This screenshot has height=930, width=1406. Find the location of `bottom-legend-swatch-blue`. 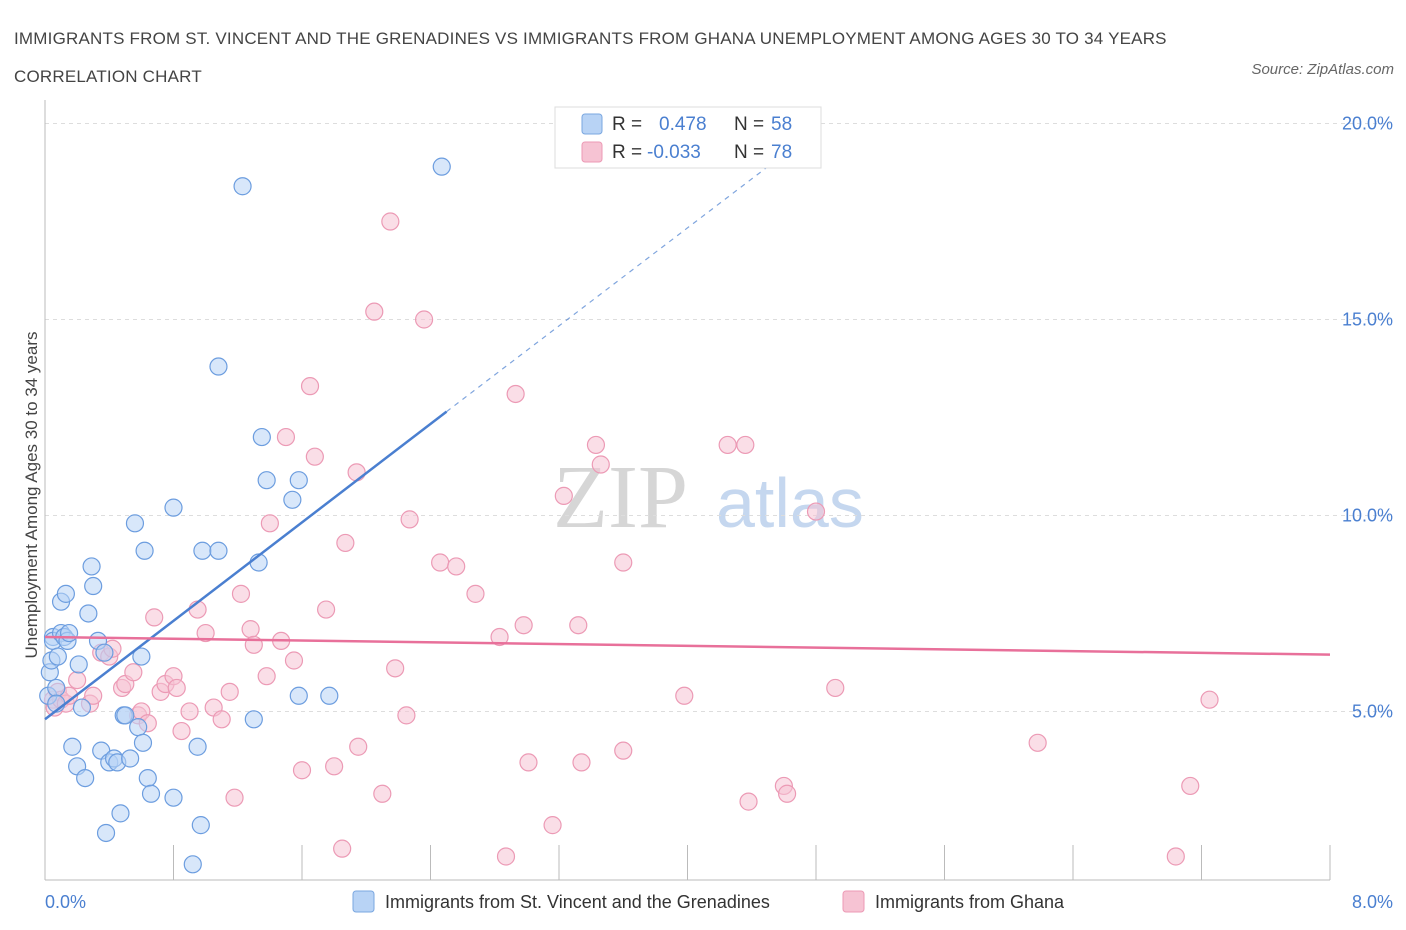

bottom-legend-swatch-blue is located at coordinates (363, 901).